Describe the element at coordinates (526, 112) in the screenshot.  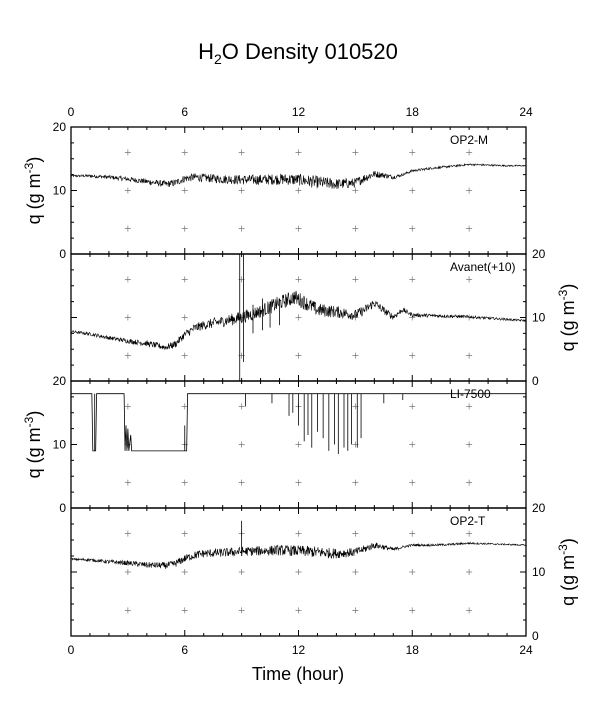
I see `x-tick-label-top: 24` at that location.